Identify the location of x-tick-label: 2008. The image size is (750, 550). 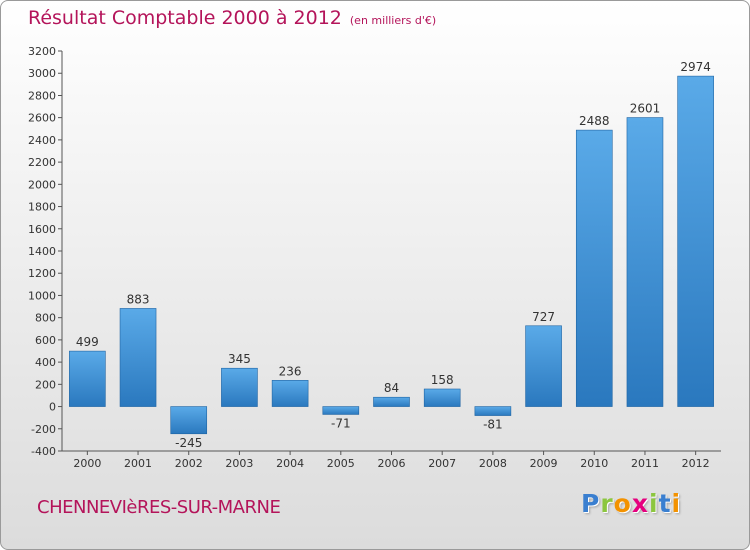
(493, 463).